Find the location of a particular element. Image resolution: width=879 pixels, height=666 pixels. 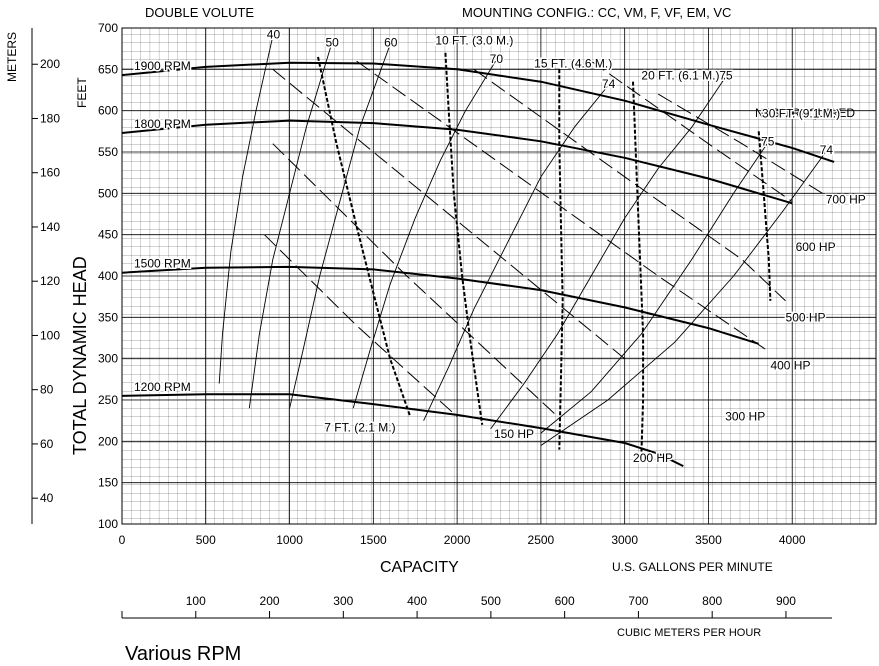

meters-unit-label: METERS is located at coordinates (12, 57).